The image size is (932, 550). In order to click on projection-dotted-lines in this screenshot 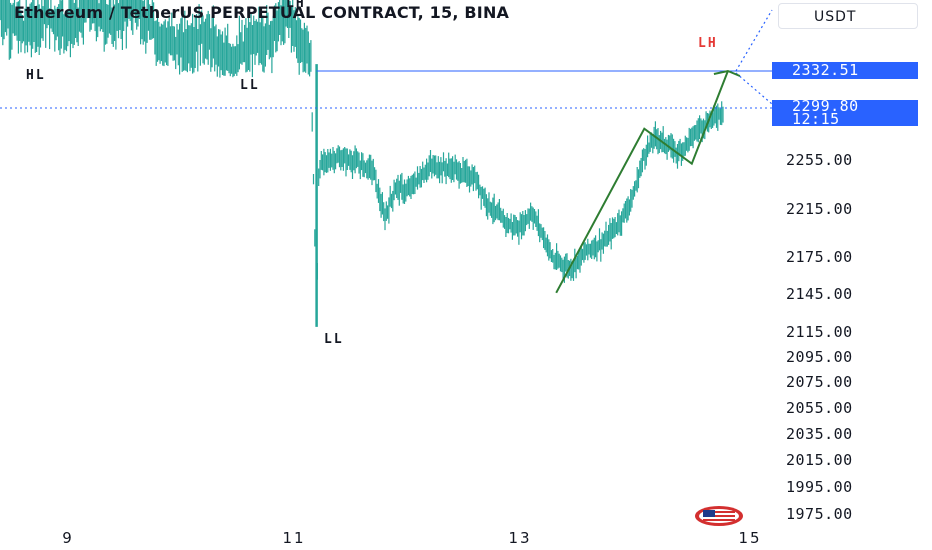, I will do `click(754, 57)`.